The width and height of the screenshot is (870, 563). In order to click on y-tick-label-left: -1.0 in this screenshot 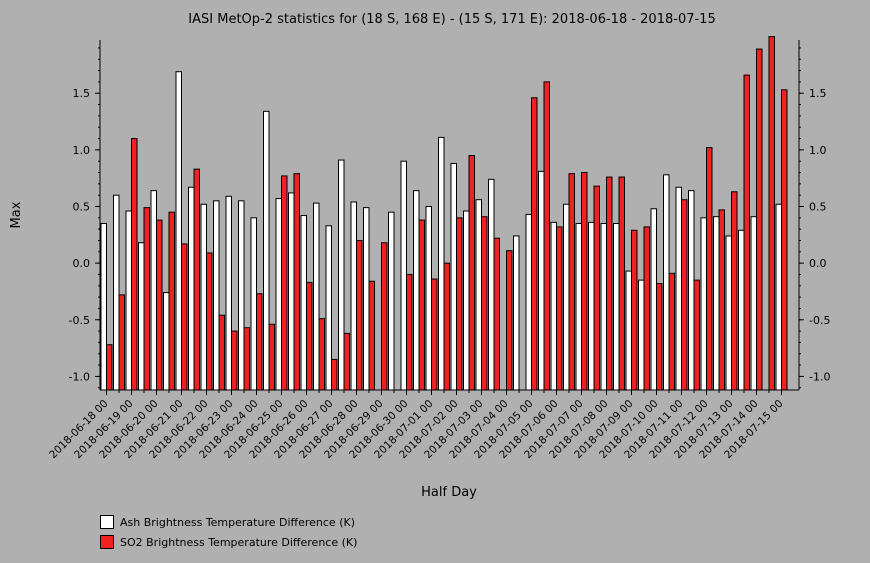, I will do `click(79, 376)`.